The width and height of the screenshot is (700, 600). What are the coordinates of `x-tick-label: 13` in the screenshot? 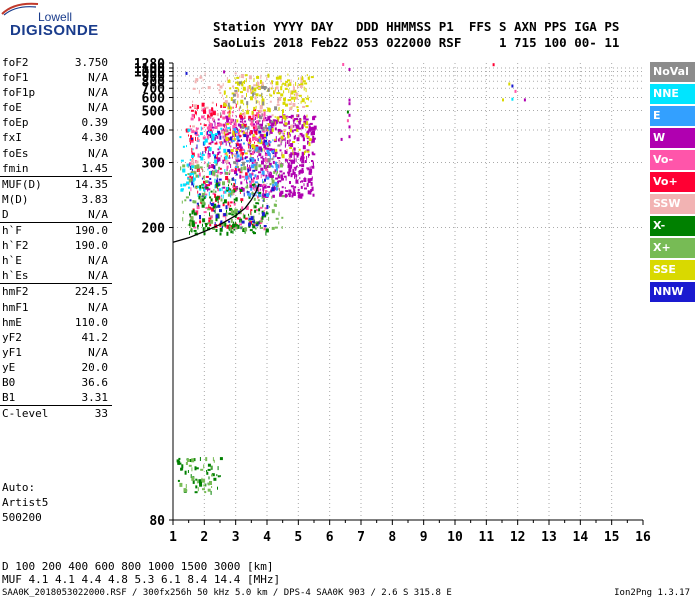 It's located at (549, 537).